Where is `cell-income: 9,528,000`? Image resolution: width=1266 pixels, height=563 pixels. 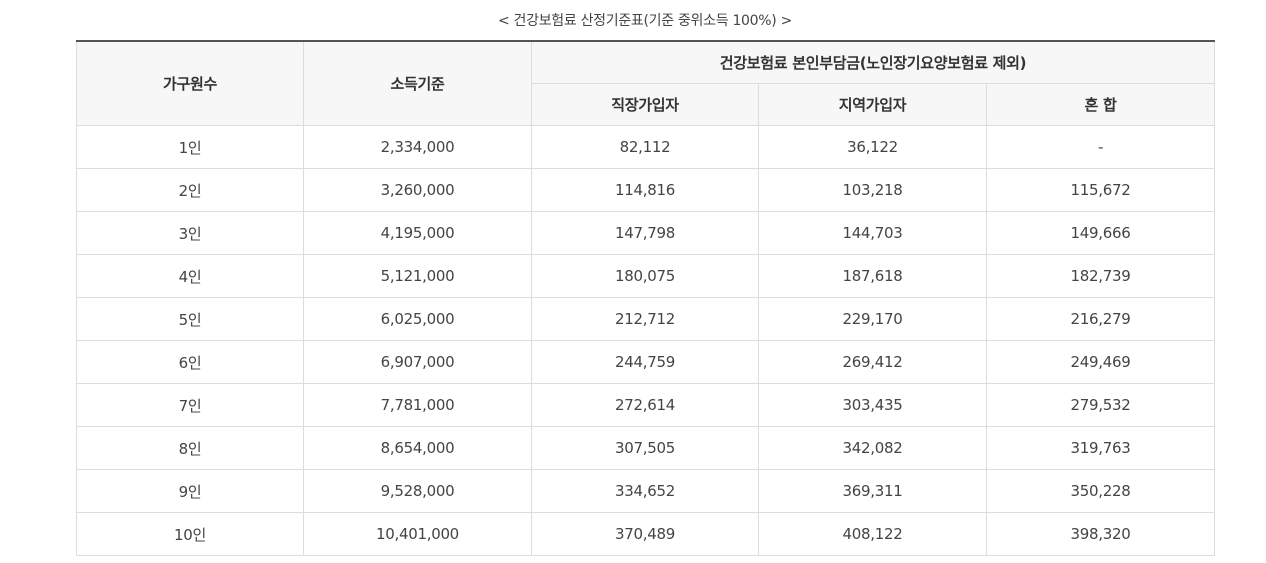 cell-income: 9,528,000 is located at coordinates (417, 491).